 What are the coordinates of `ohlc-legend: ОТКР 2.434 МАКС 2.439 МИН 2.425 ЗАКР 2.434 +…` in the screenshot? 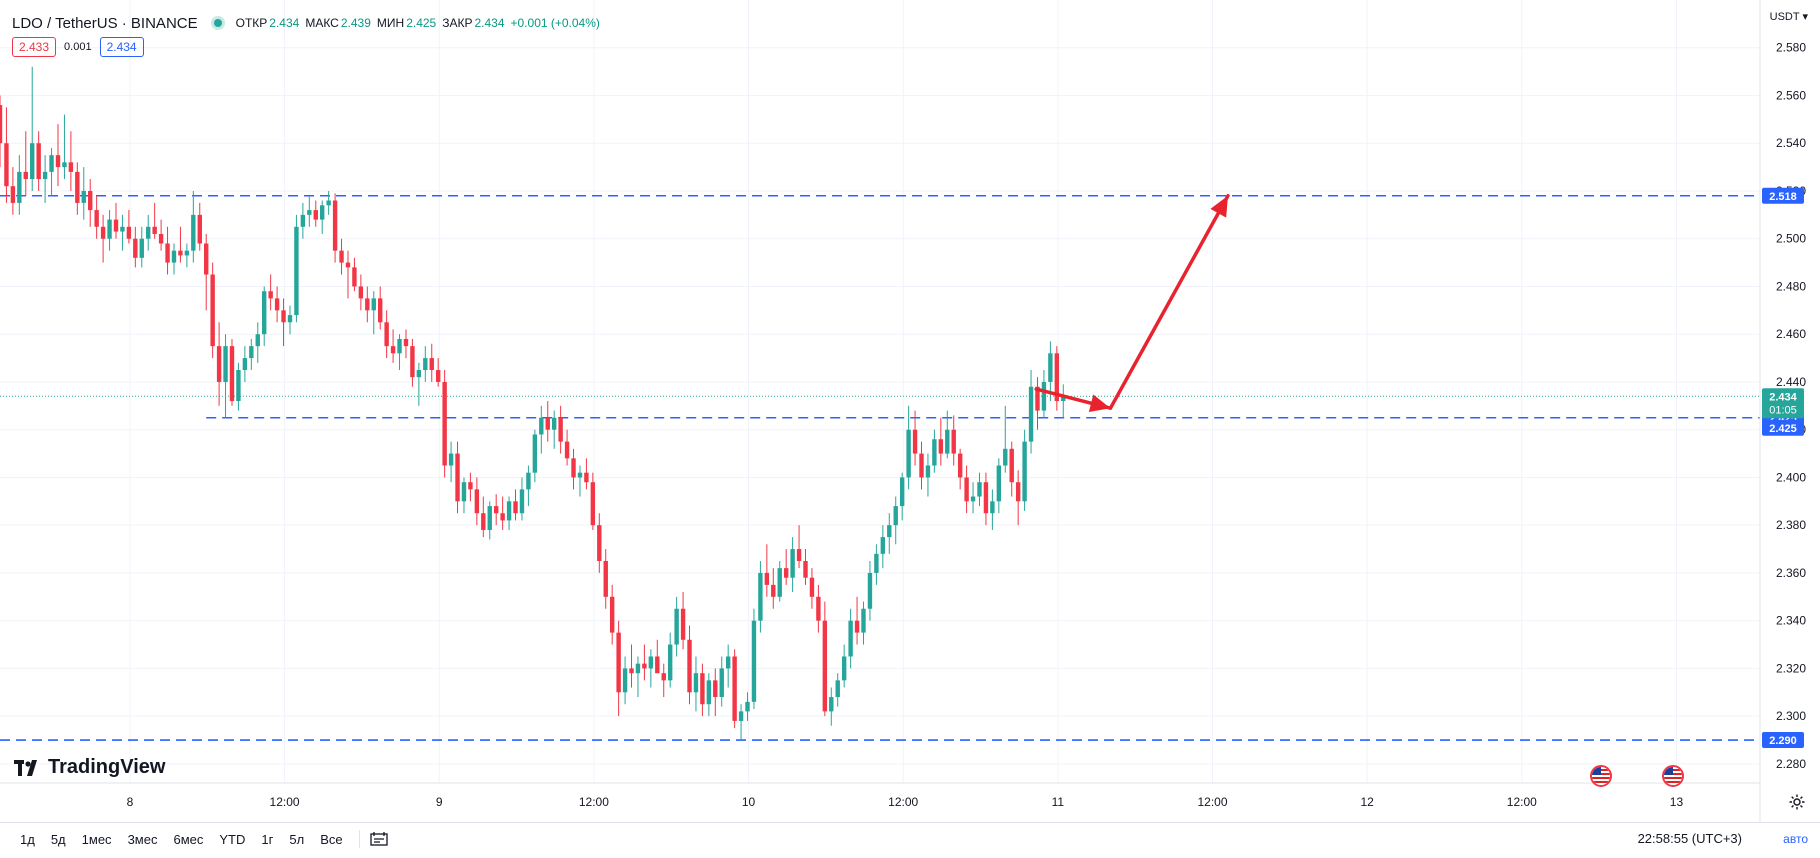 It's located at (420, 23).